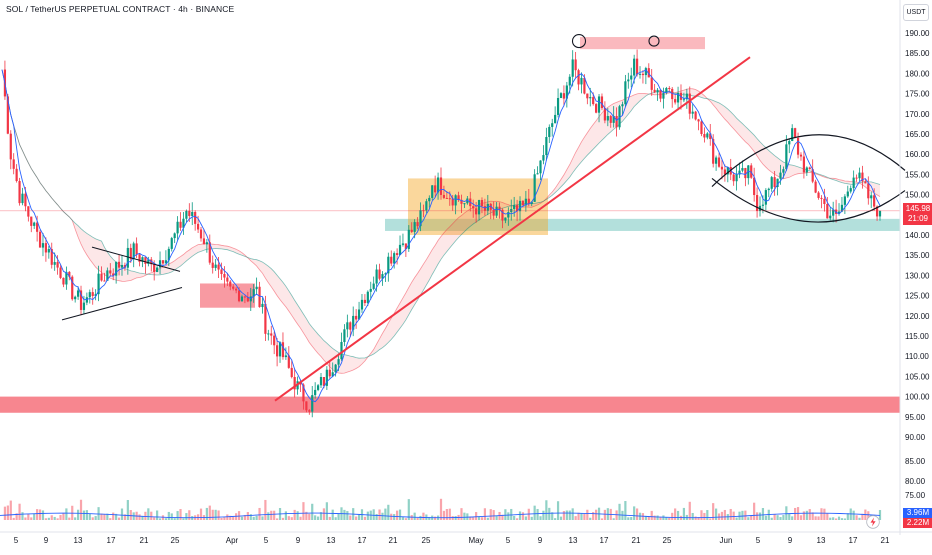  I want to click on y-tick-label: 120.00, so click(917, 316).